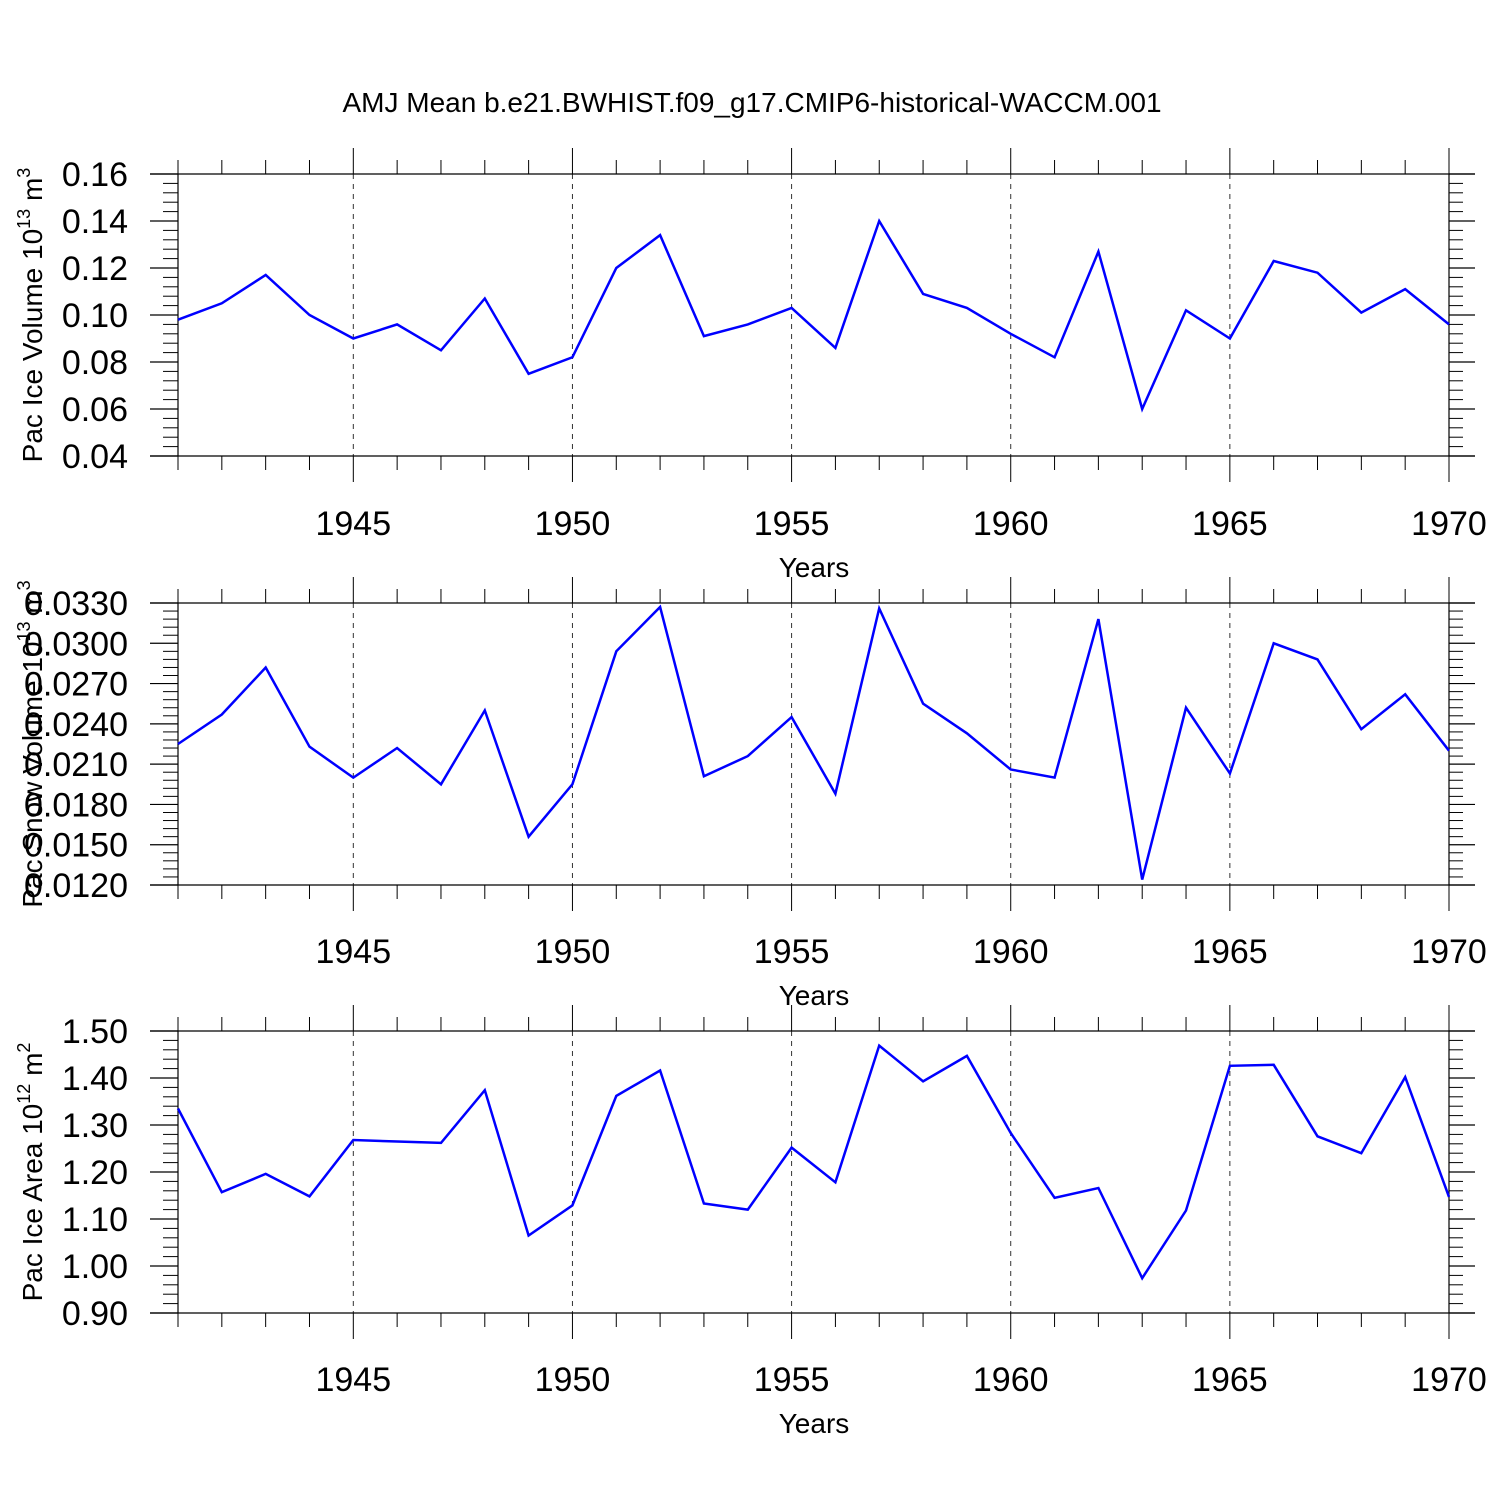  I want to click on y-axis-label-text: Pac Ice Volume 10, so click(32, 345).